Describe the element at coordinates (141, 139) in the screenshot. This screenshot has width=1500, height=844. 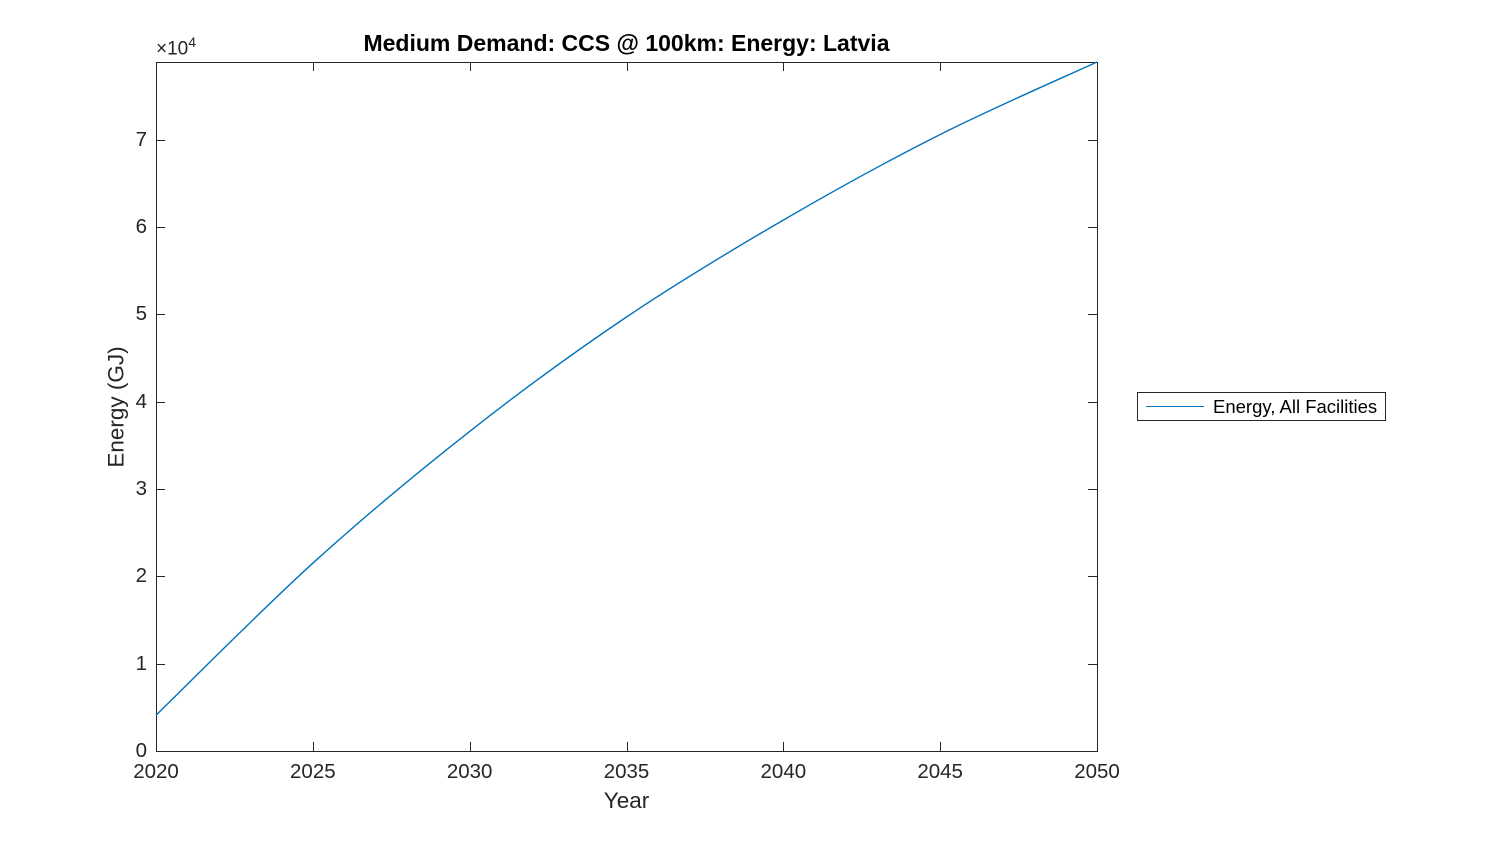
I see `y-tick-label: 7` at that location.